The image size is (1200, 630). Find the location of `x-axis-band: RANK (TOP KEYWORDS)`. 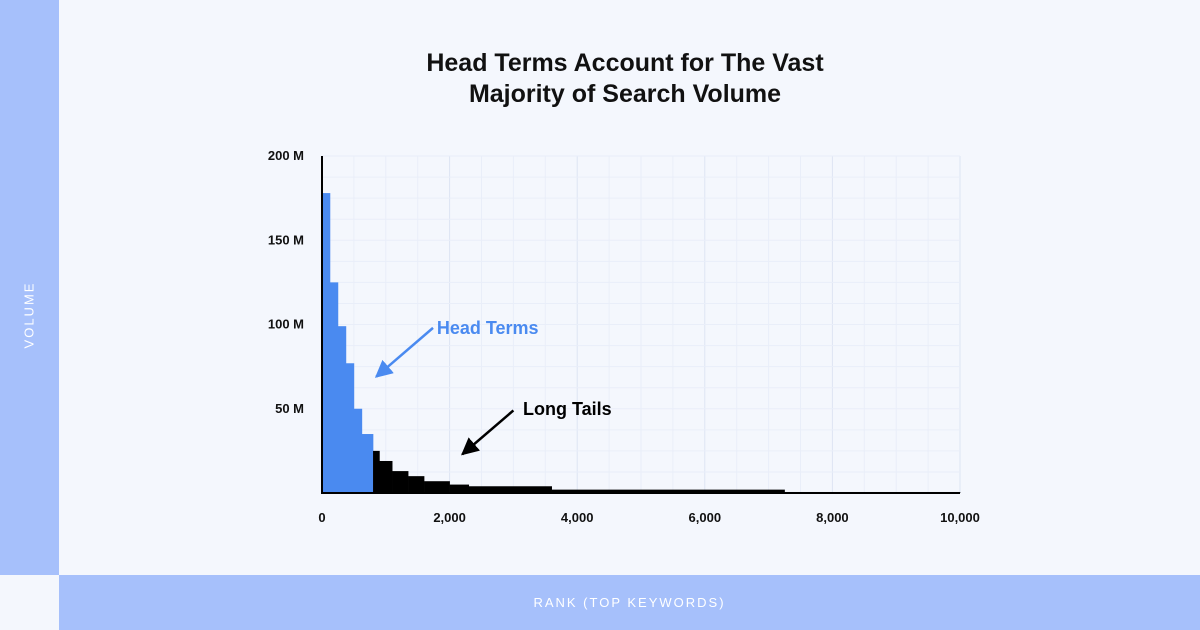

x-axis-band: RANK (TOP KEYWORDS) is located at coordinates (629, 602).